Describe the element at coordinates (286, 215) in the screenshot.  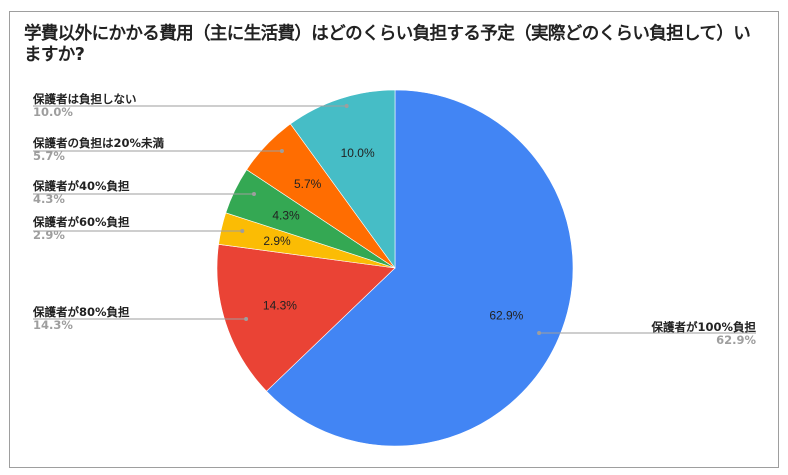
I see `slice-value-label: 4.3%` at that location.